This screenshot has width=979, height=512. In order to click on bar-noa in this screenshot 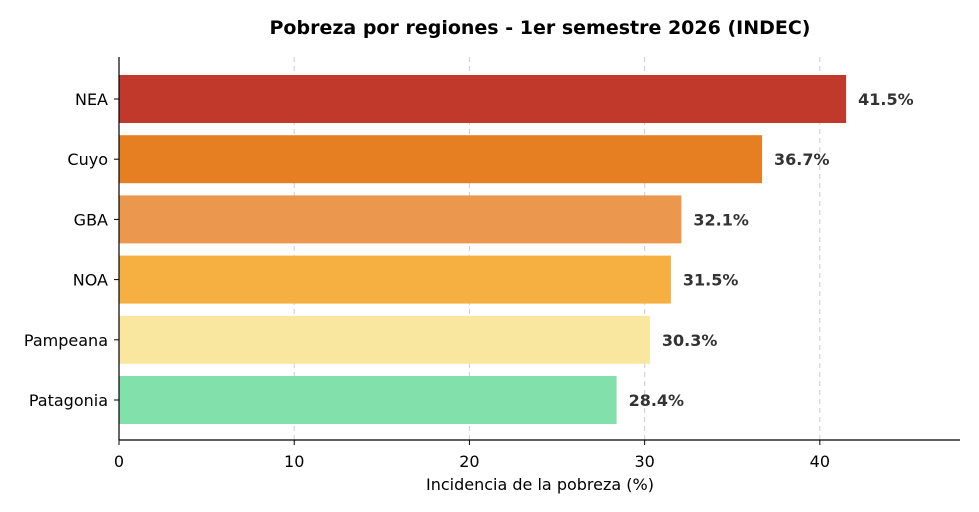, I will do `click(395, 279)`.